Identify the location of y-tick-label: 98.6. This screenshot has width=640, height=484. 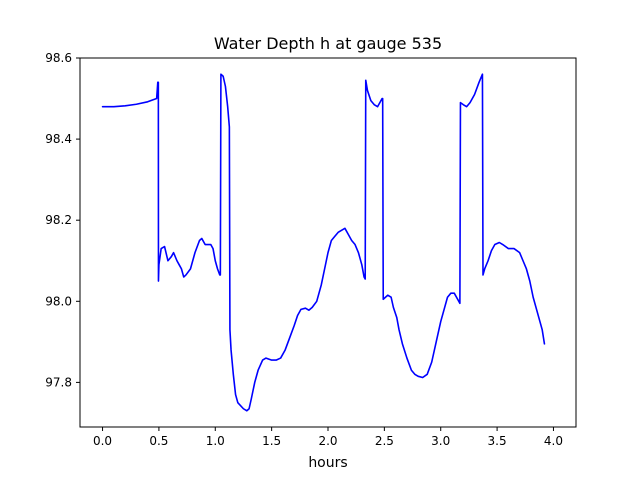
(58, 58).